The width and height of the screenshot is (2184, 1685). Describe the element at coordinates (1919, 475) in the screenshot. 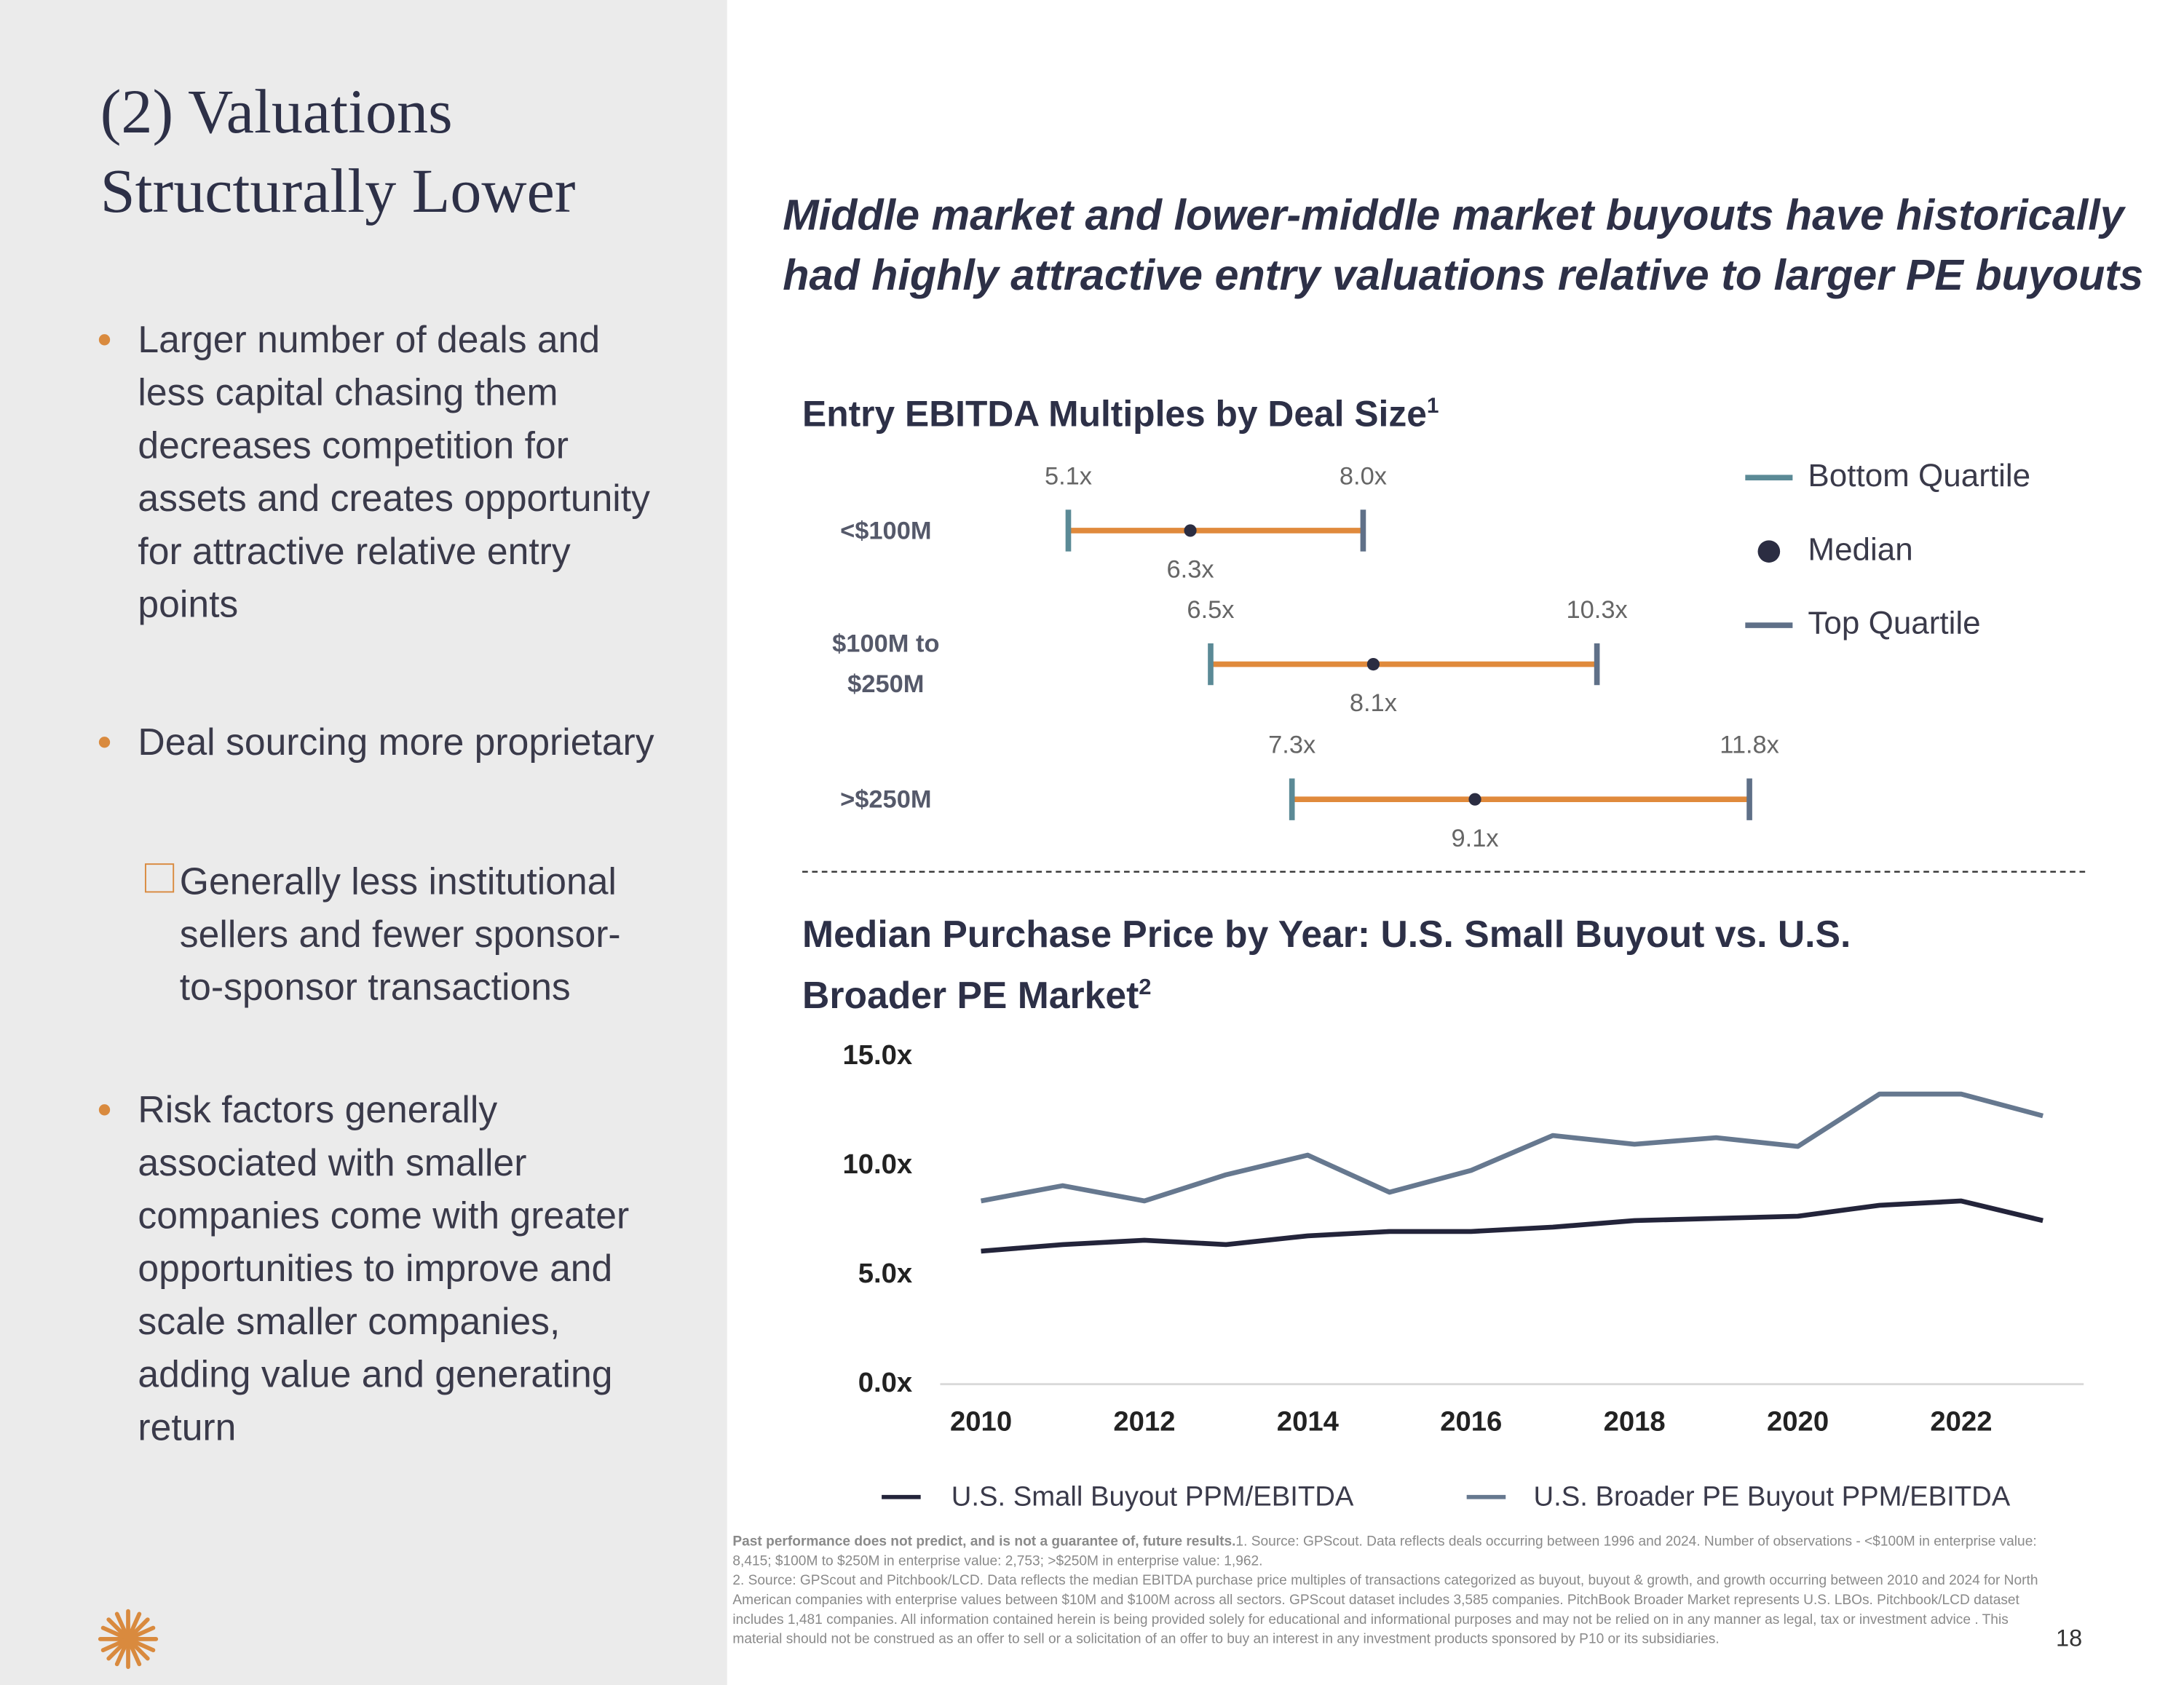

I see `legend-label: Bottom Quartile` at that location.